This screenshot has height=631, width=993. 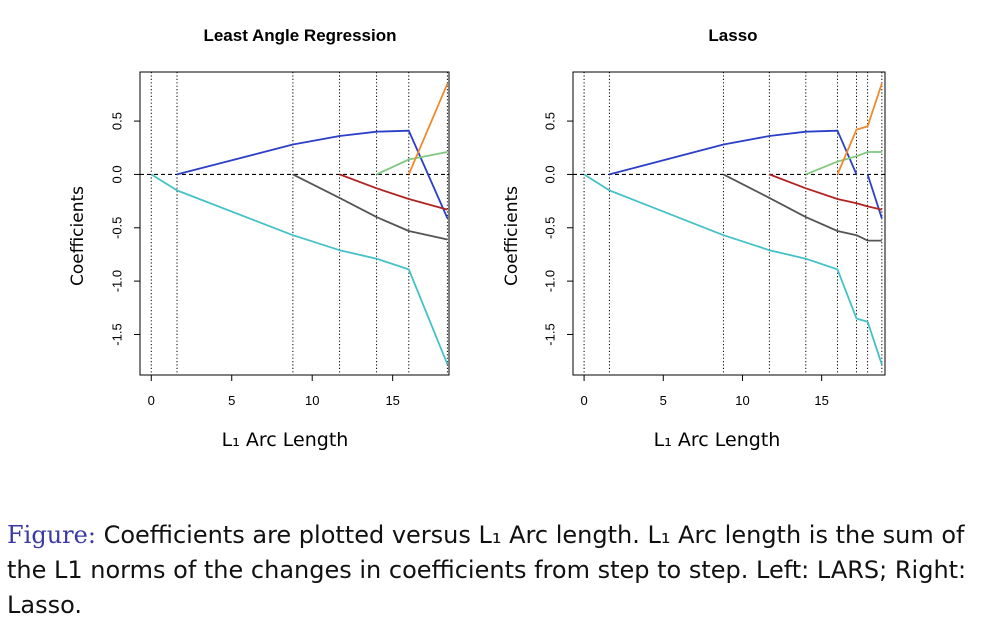 I want to click on chart-title: Least Angle Regression, so click(x=299, y=35).